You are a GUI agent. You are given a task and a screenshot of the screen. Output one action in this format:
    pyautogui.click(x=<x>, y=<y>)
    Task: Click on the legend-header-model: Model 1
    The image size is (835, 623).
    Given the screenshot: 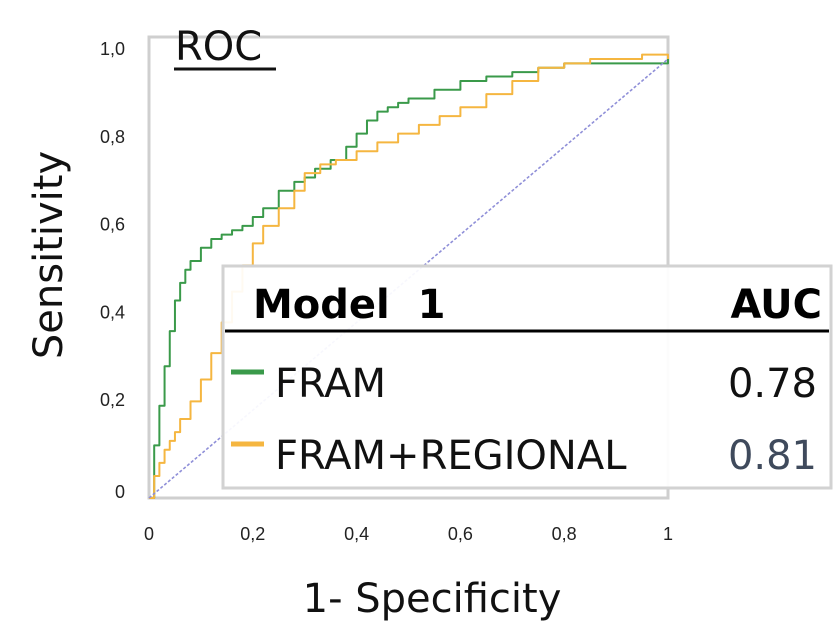 What is the action you would take?
    pyautogui.click(x=349, y=305)
    